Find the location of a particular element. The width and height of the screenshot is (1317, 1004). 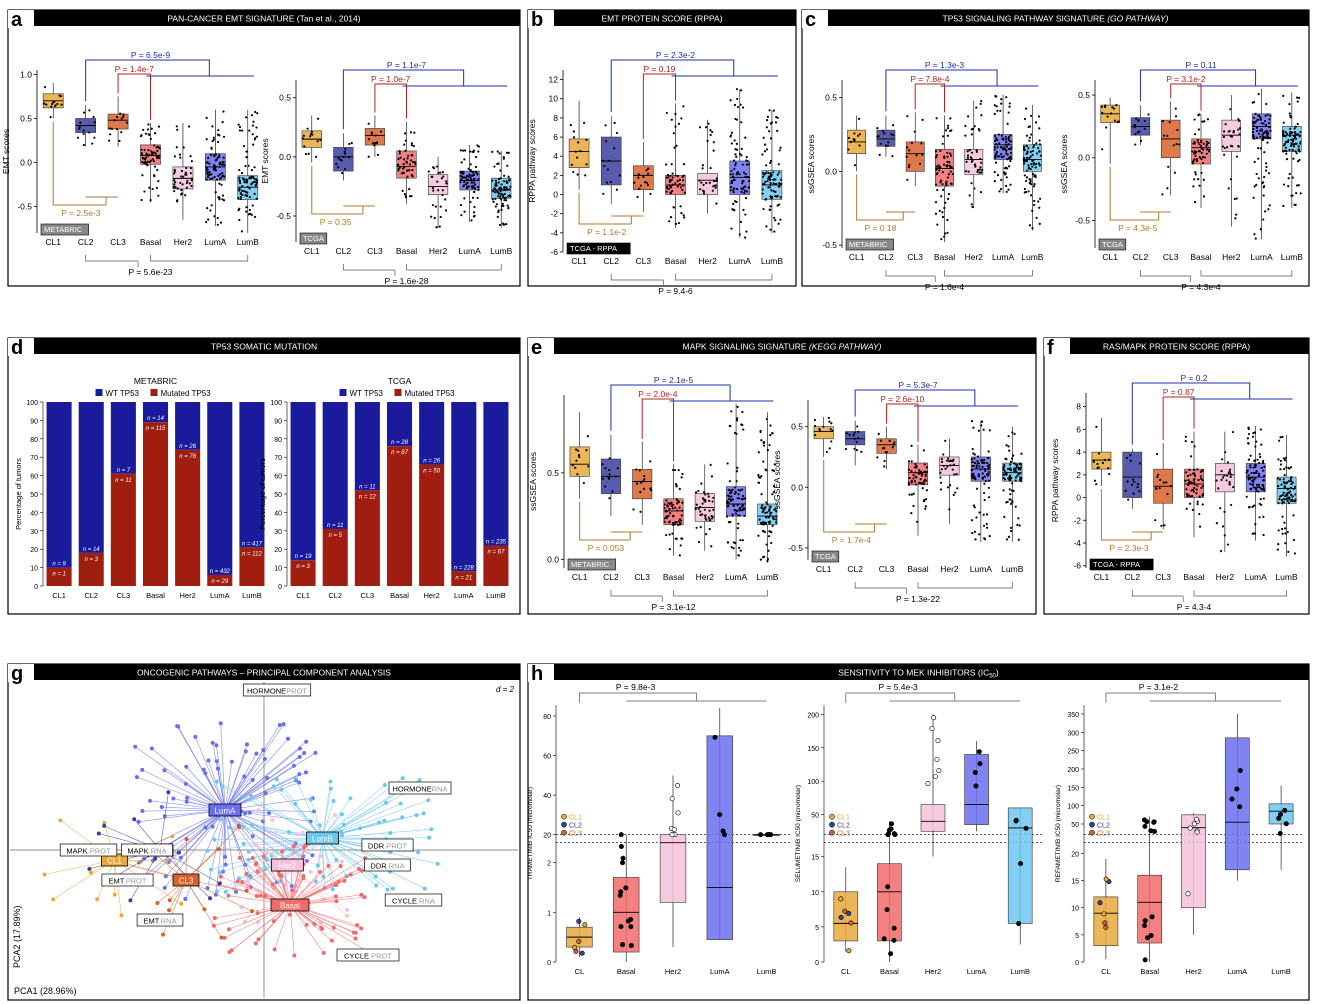

box-Her2 is located at coordinates (949, 466).